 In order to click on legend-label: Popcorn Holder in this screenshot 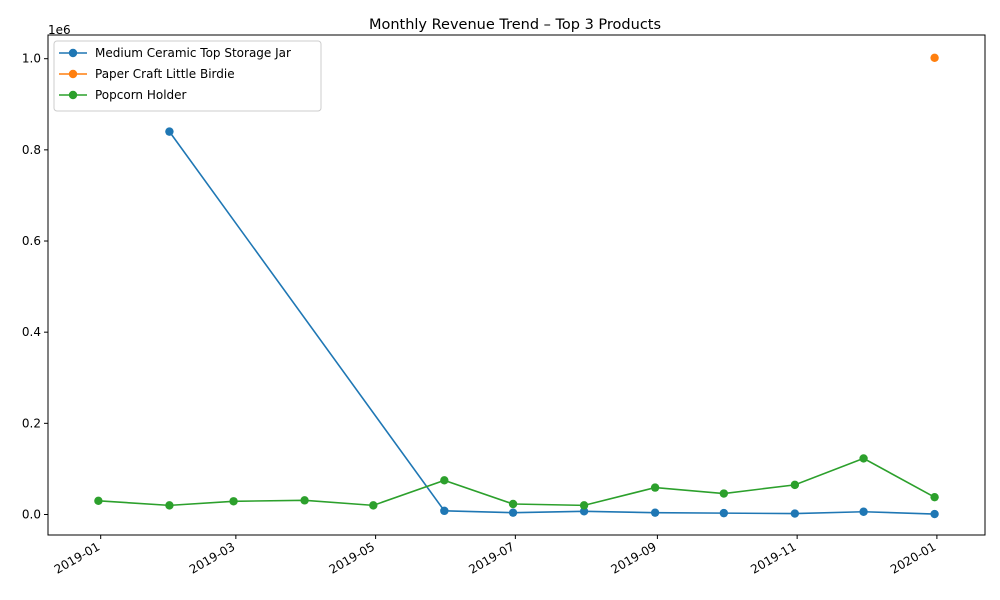, I will do `click(141, 95)`.